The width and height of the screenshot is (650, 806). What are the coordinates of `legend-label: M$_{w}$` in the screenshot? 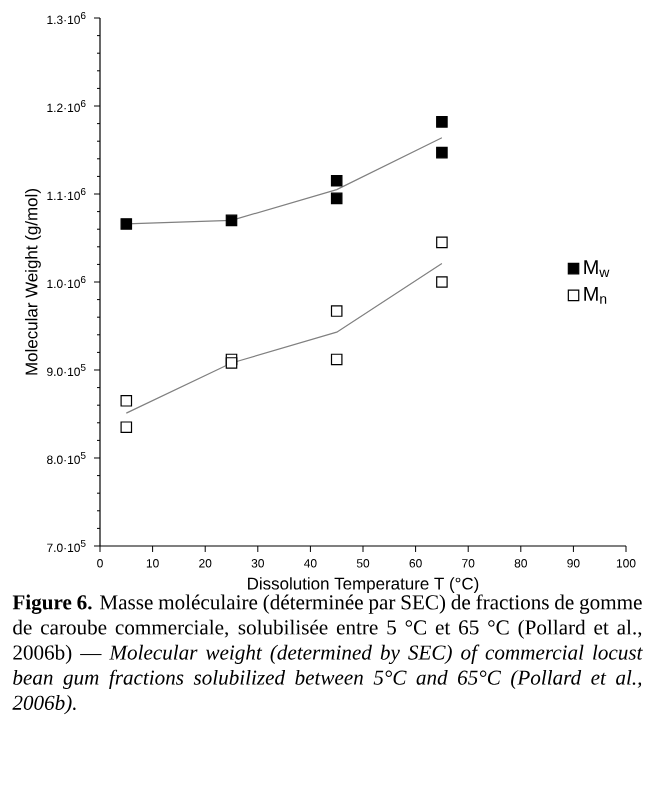 It's located at (597, 269).